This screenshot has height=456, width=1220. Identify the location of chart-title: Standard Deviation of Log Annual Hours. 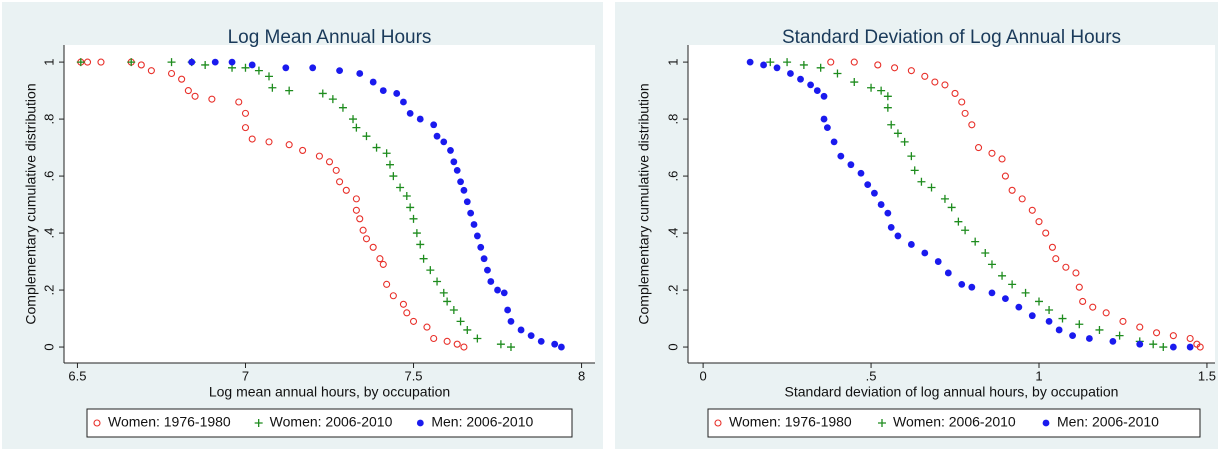
(951, 37).